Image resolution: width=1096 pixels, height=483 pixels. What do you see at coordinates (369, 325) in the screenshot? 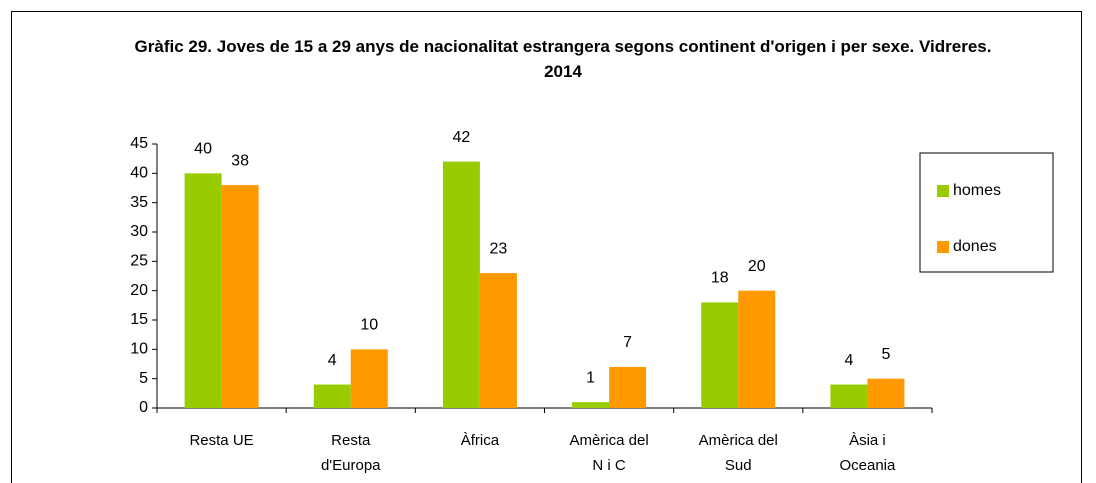
I see `data-label: 10` at bounding box center [369, 325].